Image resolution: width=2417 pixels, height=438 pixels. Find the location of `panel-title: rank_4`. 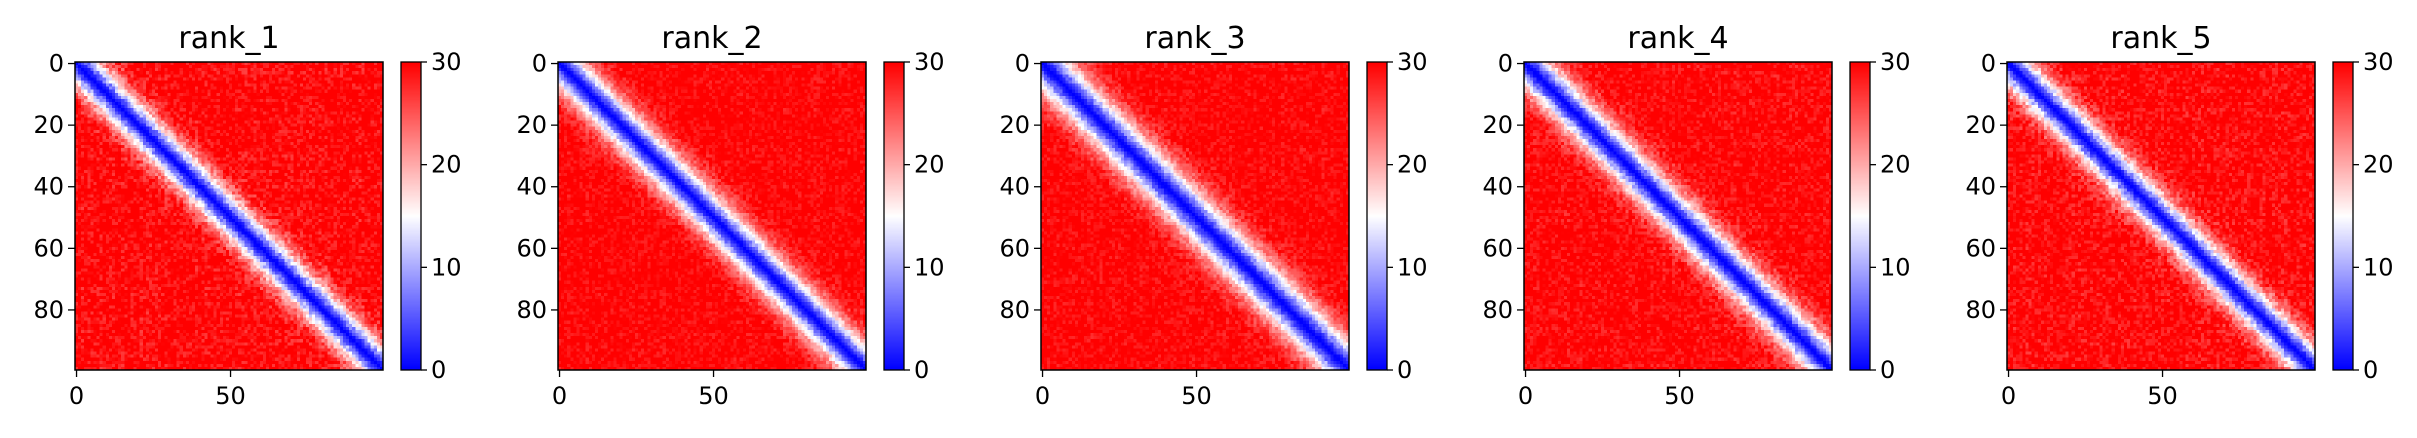

panel-title: rank_4 is located at coordinates (1677, 38).